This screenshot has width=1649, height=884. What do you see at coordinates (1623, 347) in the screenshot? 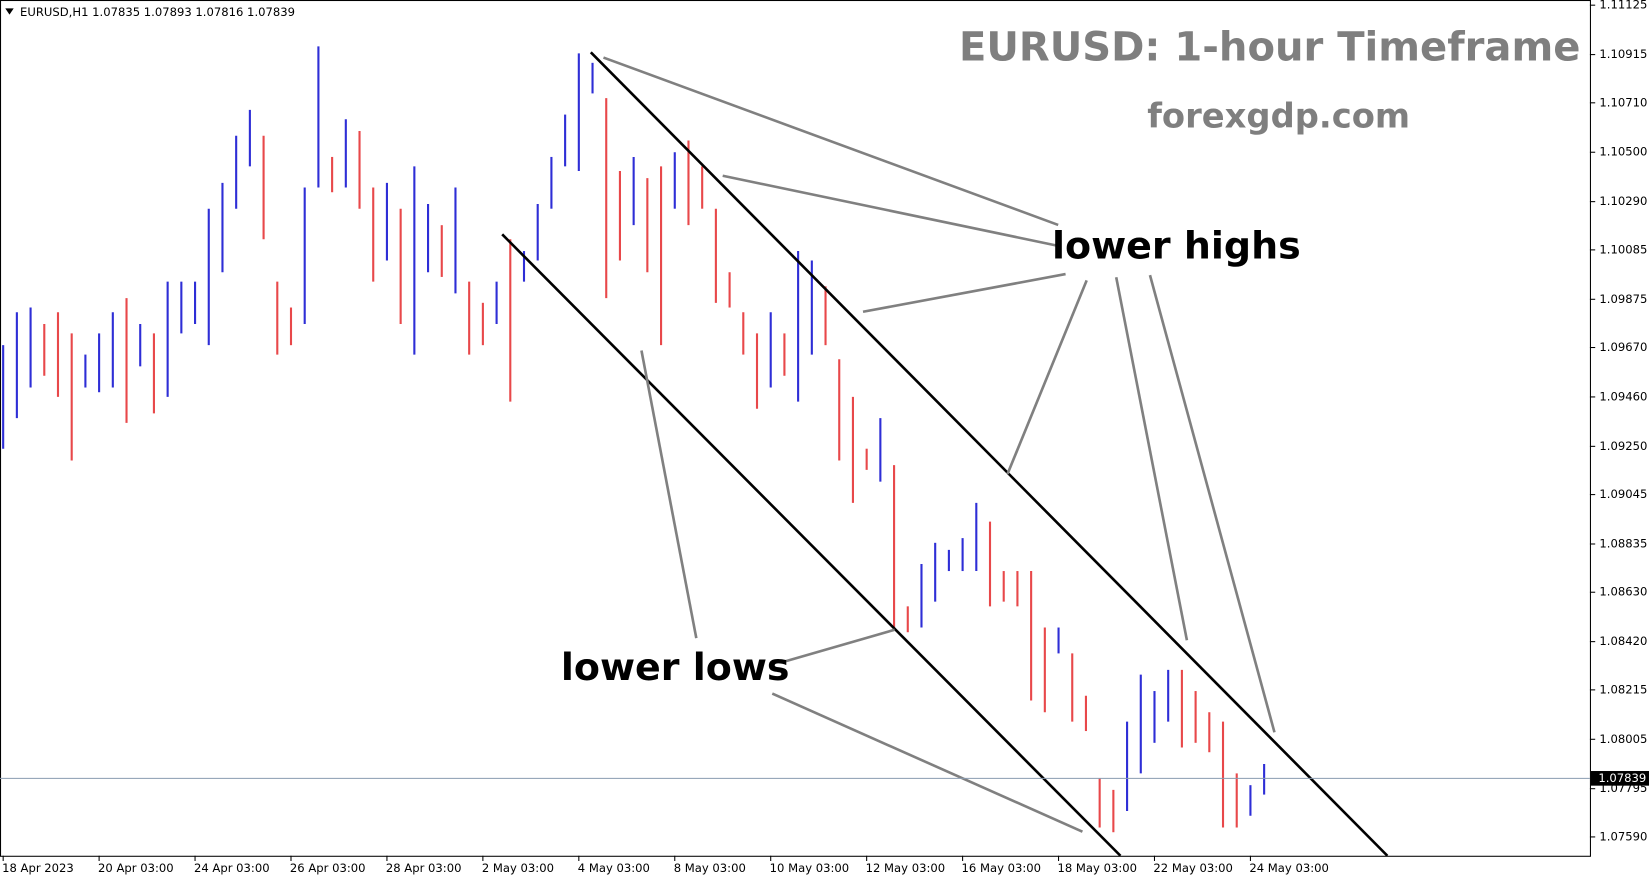
I see `y-tick-label: 1.09670` at bounding box center [1623, 347].